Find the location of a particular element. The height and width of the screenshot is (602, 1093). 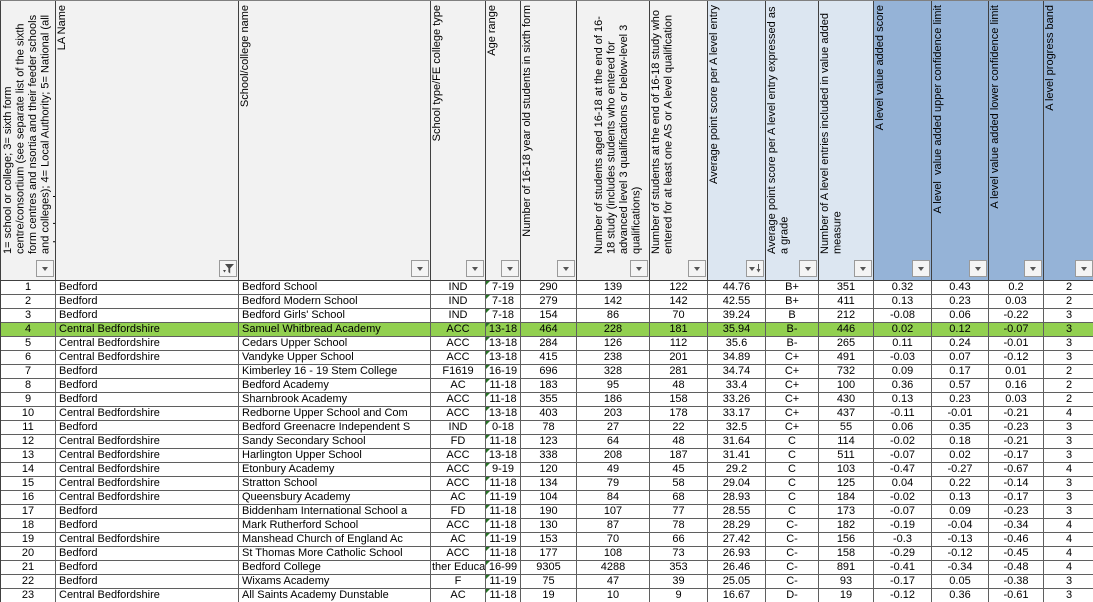

cell-r19-c0: 19 is located at coordinates (28, 540).